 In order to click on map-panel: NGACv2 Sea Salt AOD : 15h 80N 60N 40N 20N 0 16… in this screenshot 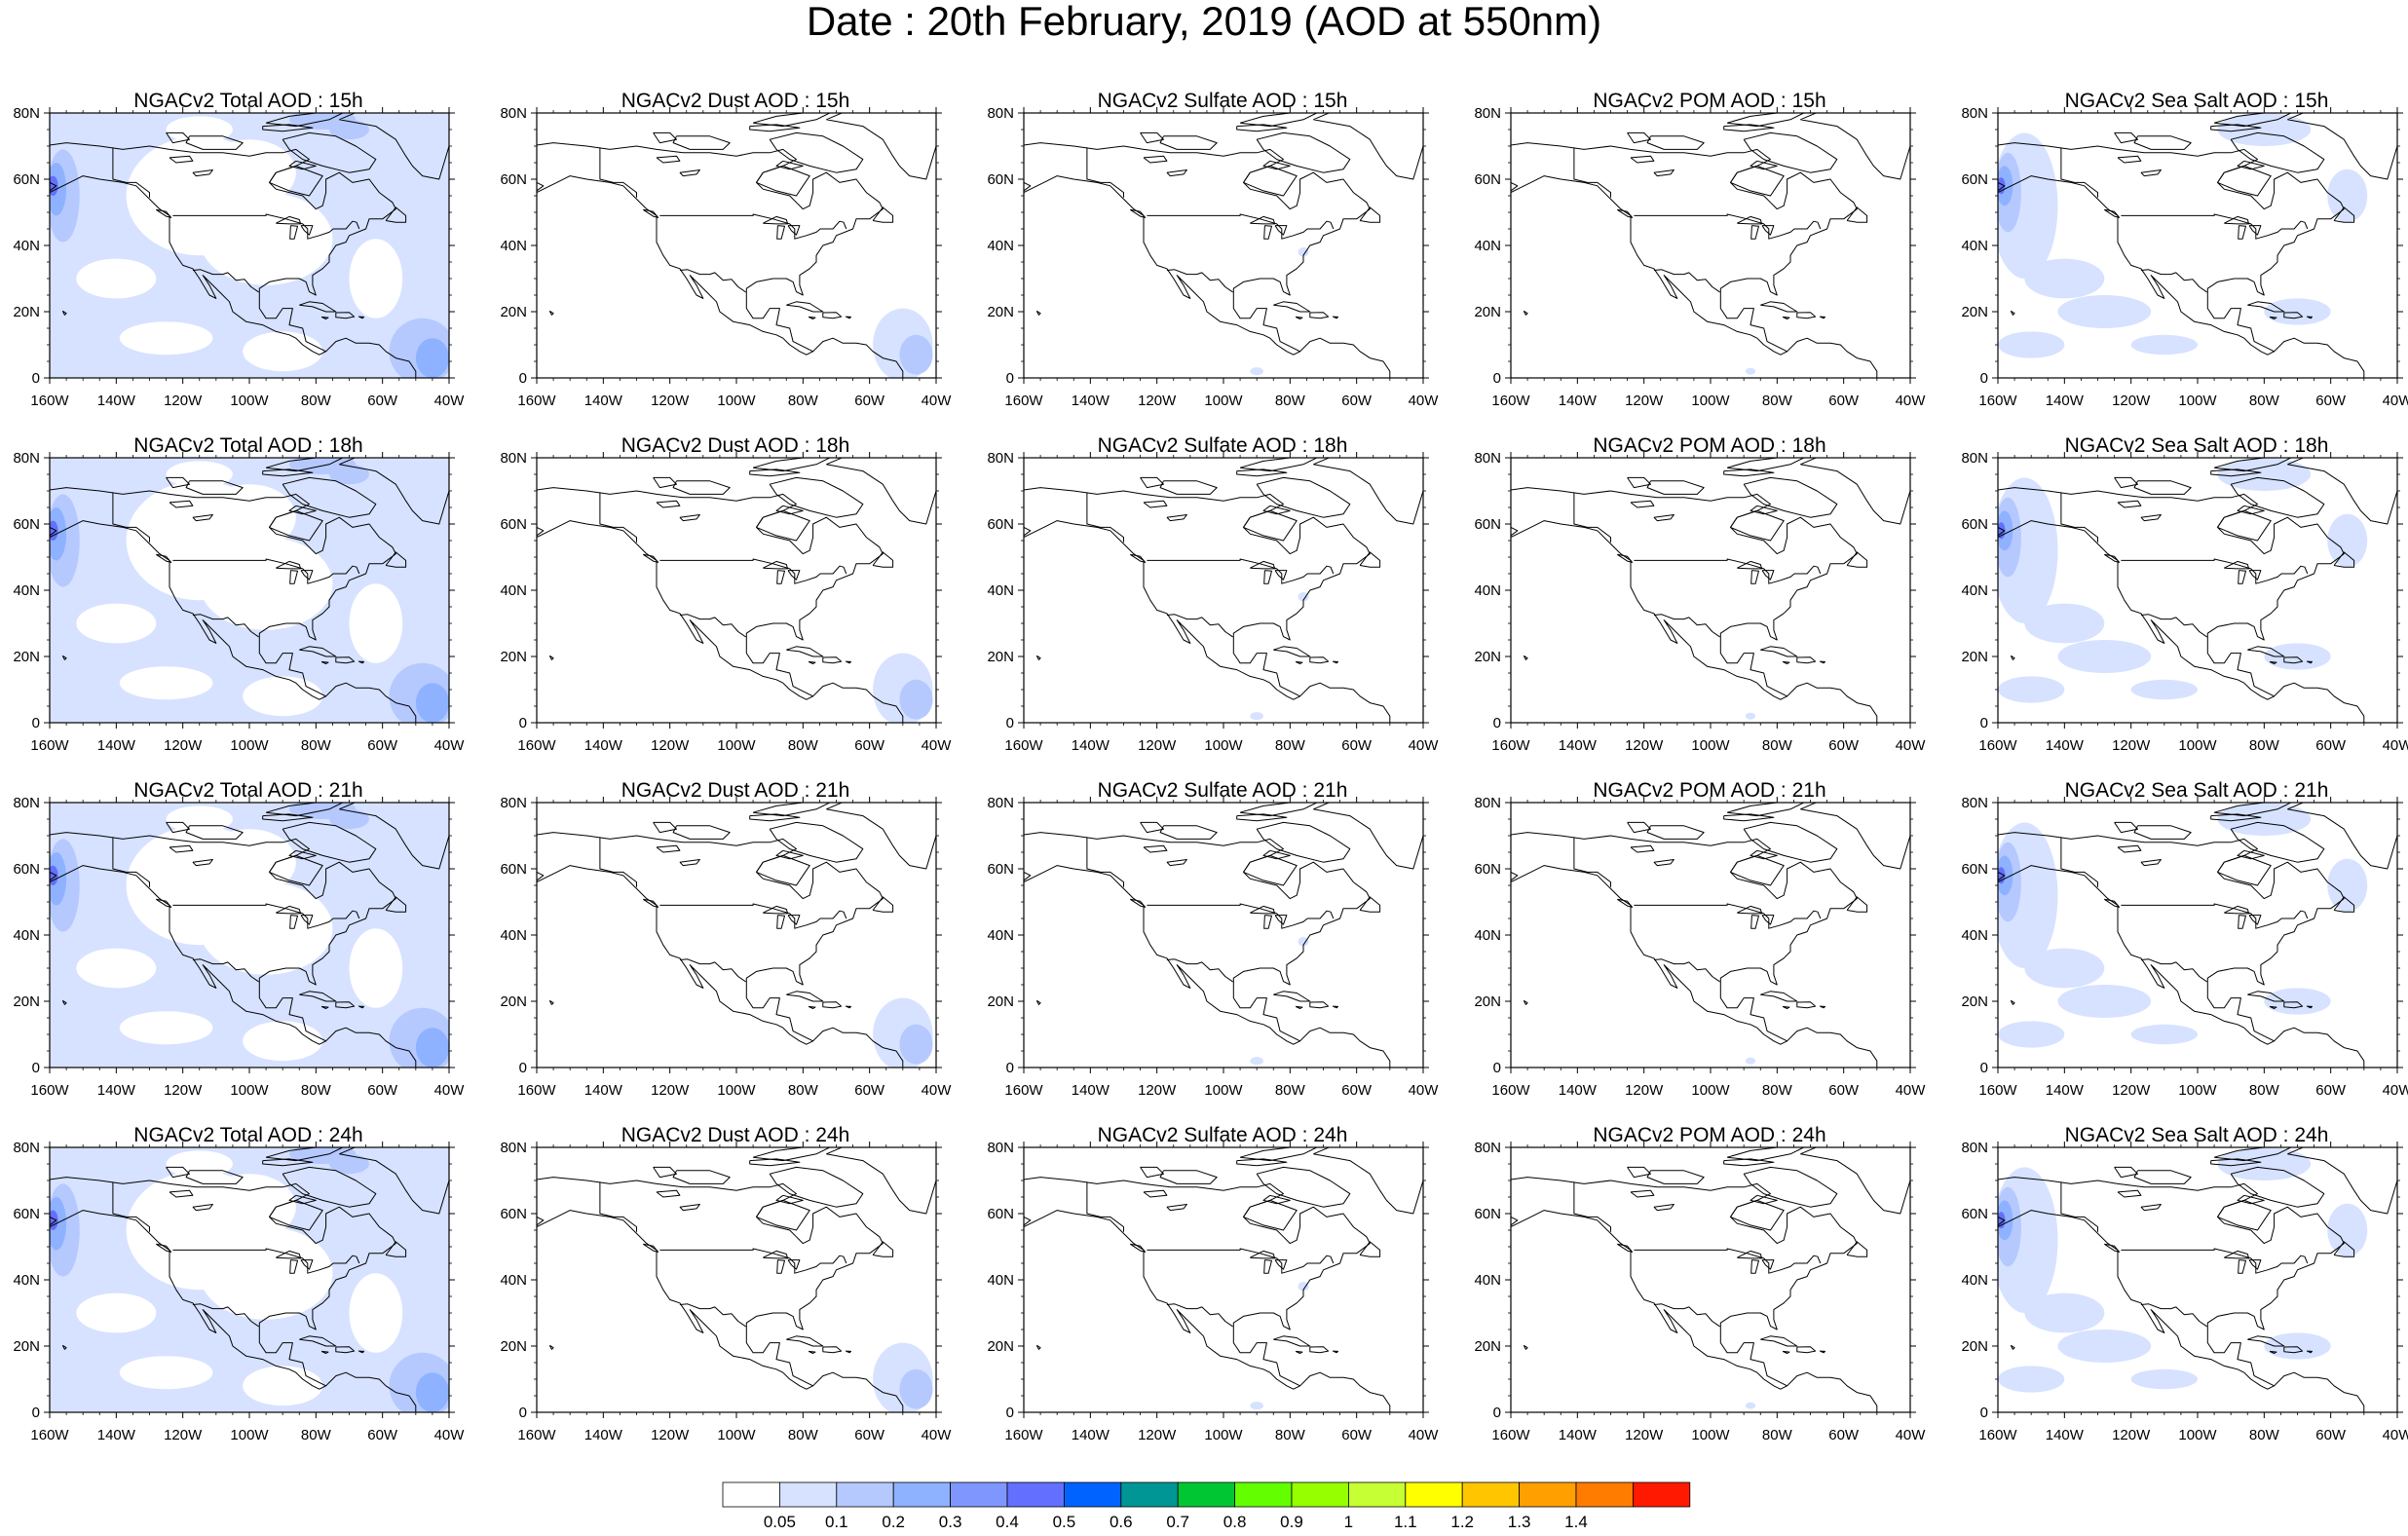, I will do `click(2180, 255)`.